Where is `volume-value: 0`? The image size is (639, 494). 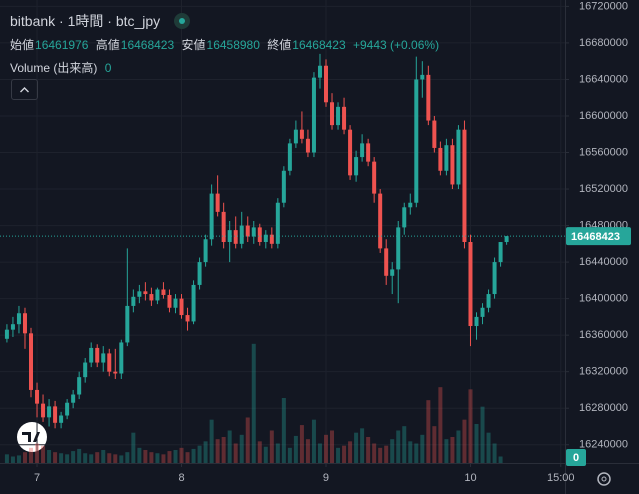 volume-value: 0 is located at coordinates (108, 68).